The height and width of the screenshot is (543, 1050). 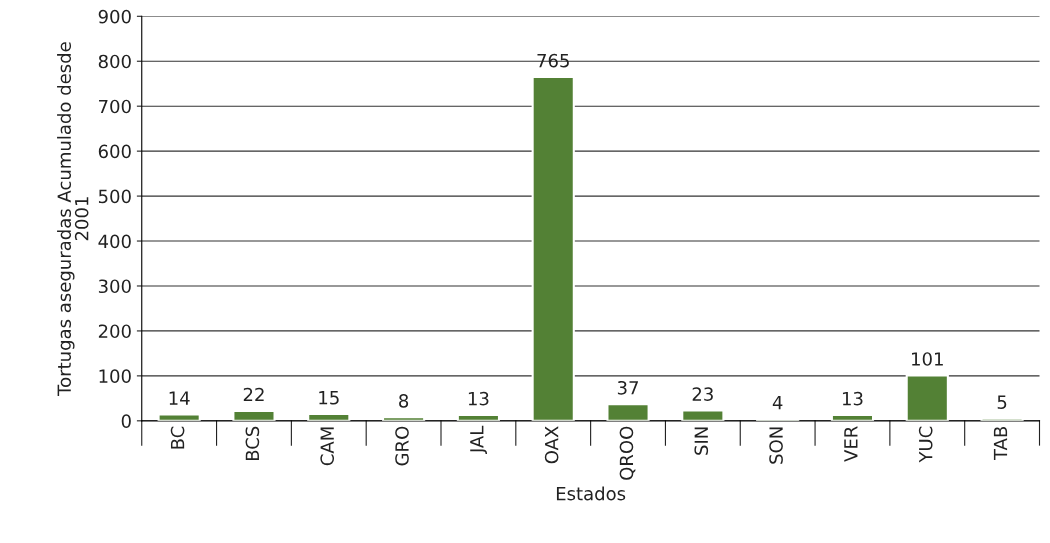 I want to click on data-label: 5, so click(x=1002, y=402).